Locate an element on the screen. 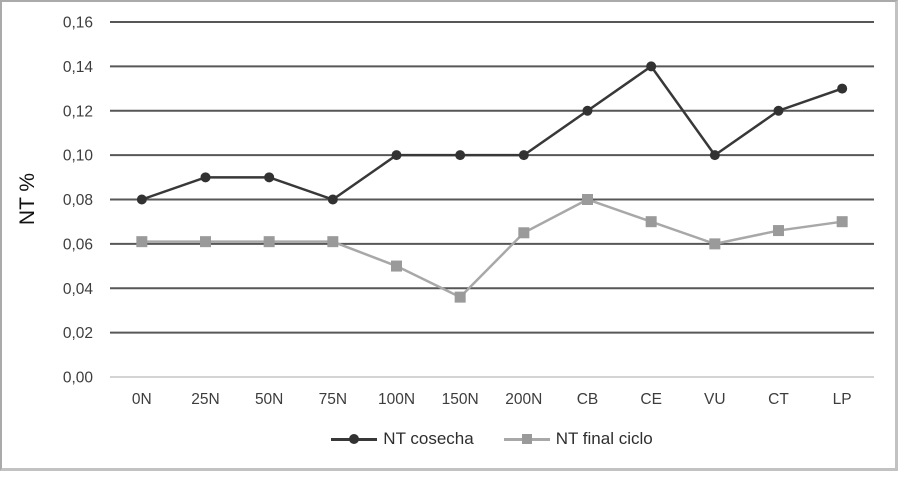 This screenshot has width=919, height=483. svg-text: 0,12 is located at coordinates (78, 111).